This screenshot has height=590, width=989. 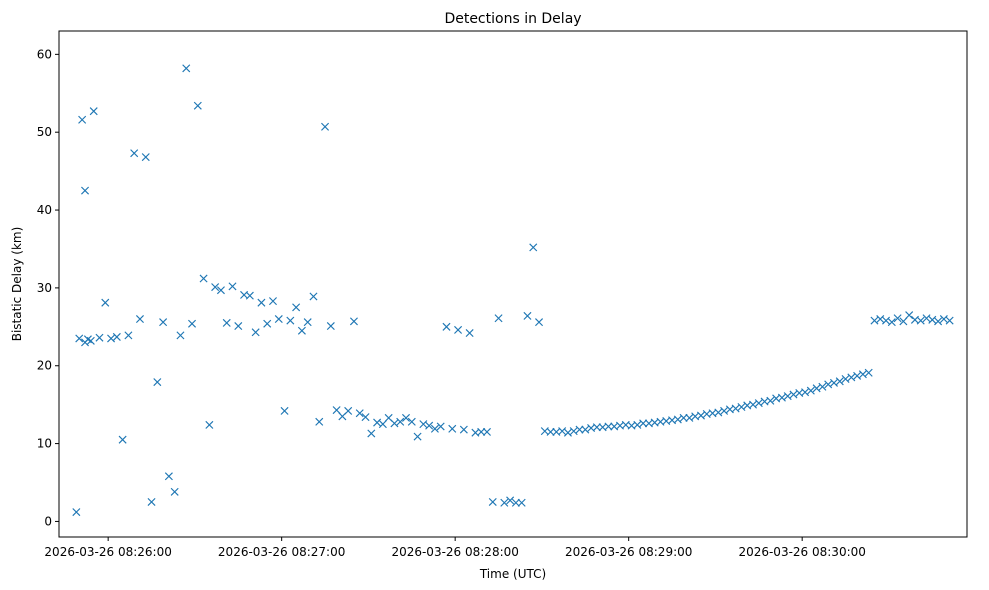 I want to click on y-tick-label: 10, so click(x=44, y=444).